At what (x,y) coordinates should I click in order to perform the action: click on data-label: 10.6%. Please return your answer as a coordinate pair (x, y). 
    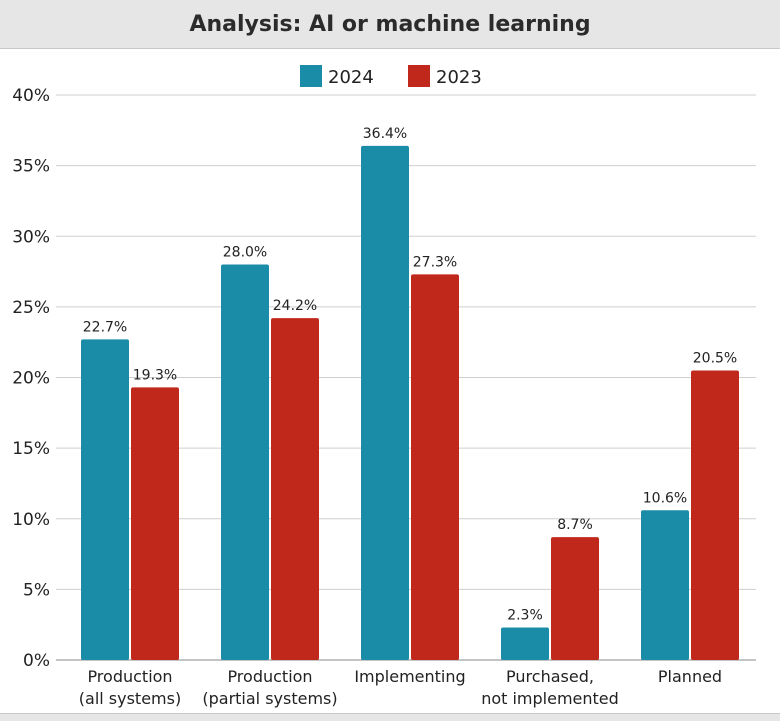
    Looking at the image, I should click on (665, 498).